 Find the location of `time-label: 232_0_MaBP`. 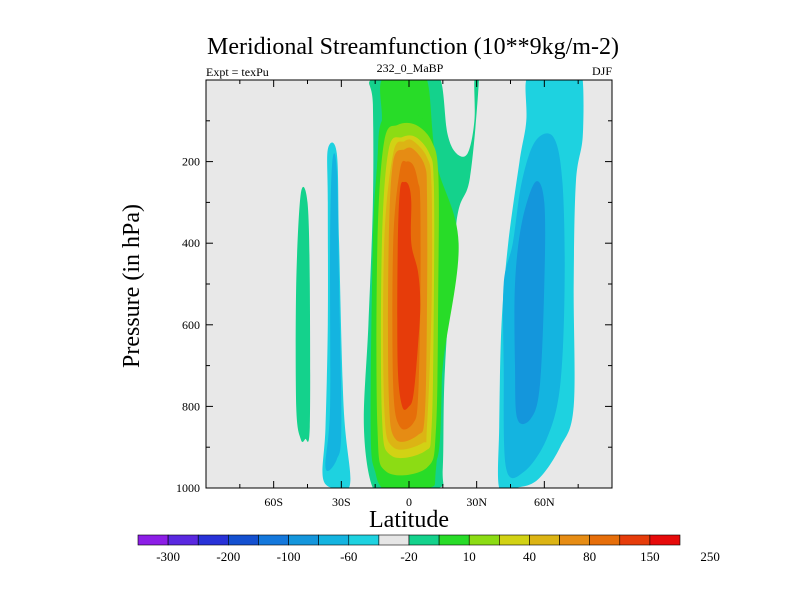

time-label: 232_0_MaBP is located at coordinates (410, 68).